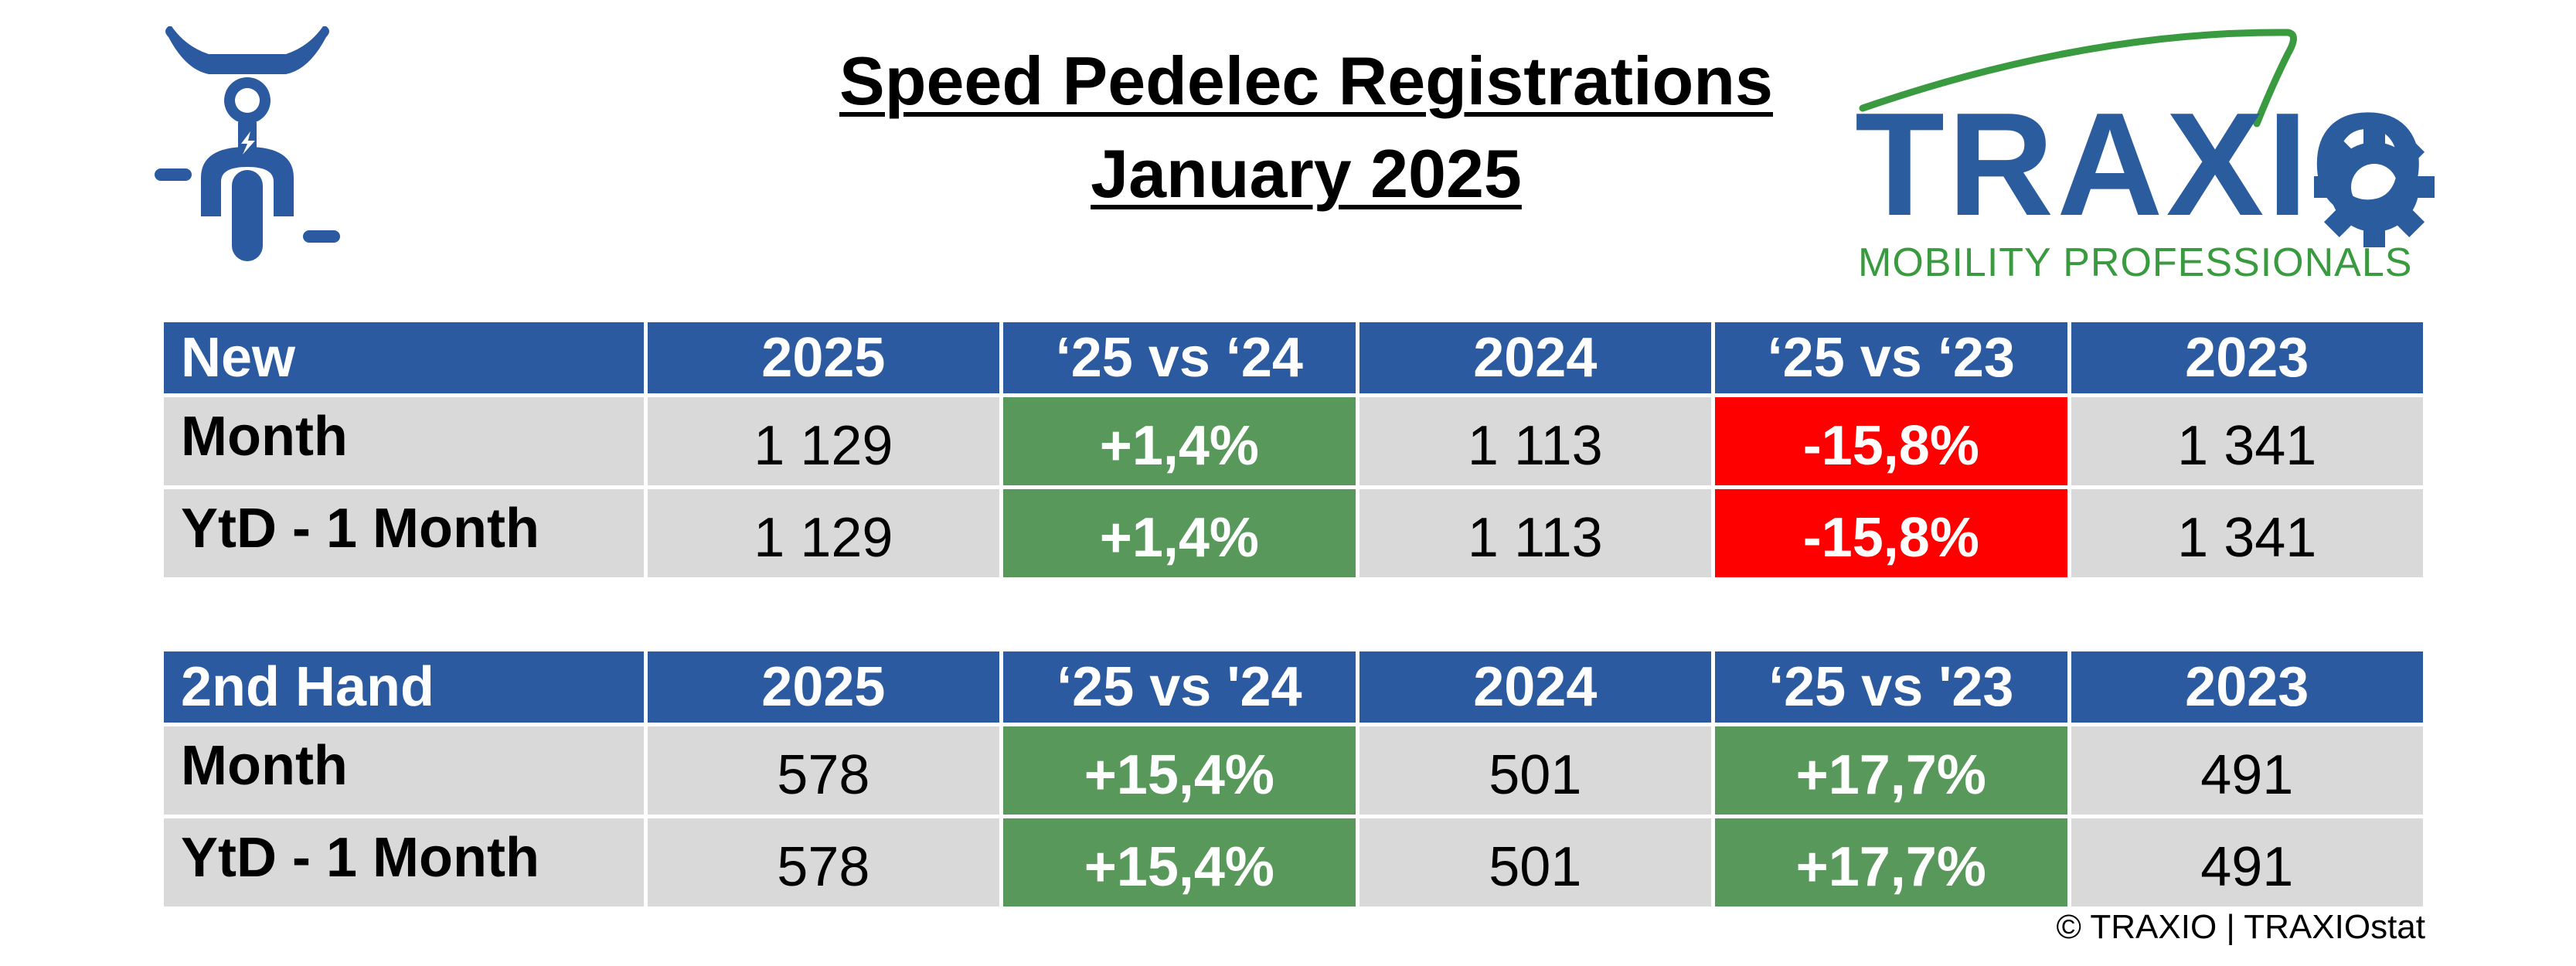 The width and height of the screenshot is (2576, 966). I want to click on page-title: Speed Pedelec Registrations January 2025, so click(1306, 128).